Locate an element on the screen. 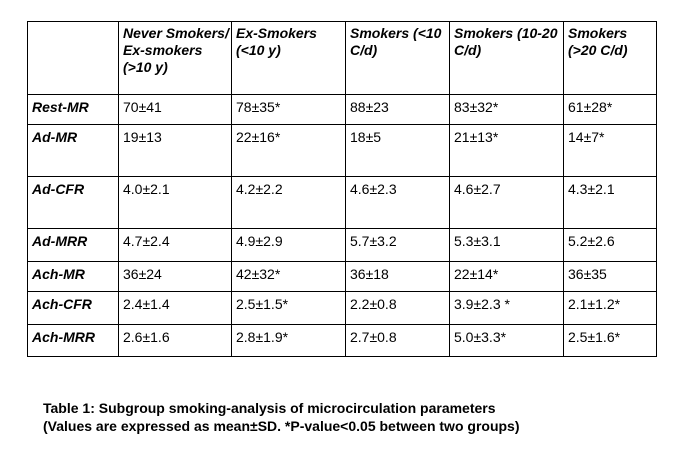  table-row: Ach-MR 36±24 42±32* 36±18 22±14* 36±35 is located at coordinates (342, 276).